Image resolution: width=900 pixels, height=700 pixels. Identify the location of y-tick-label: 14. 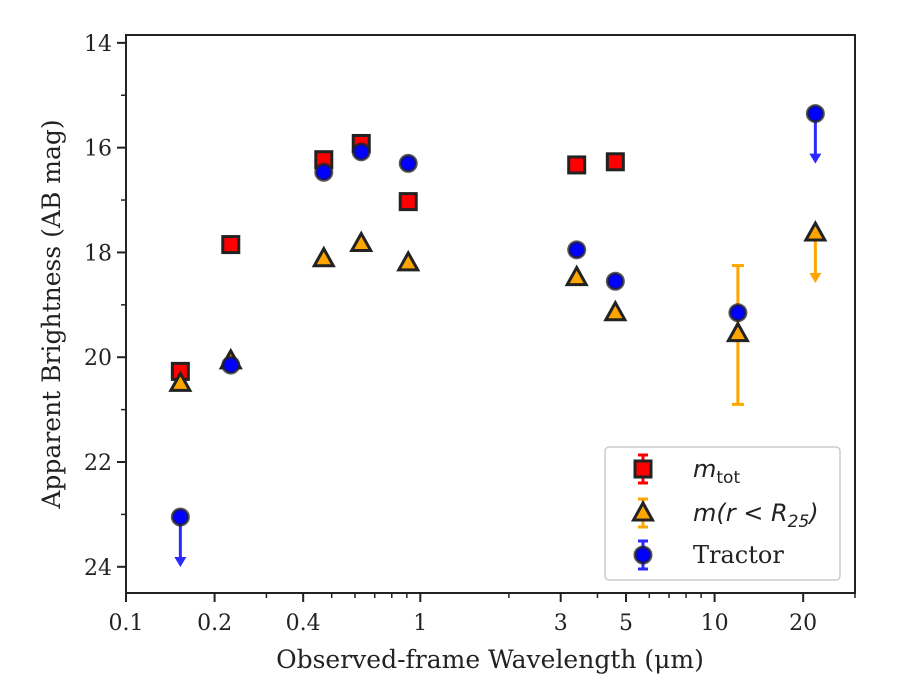
(98, 44).